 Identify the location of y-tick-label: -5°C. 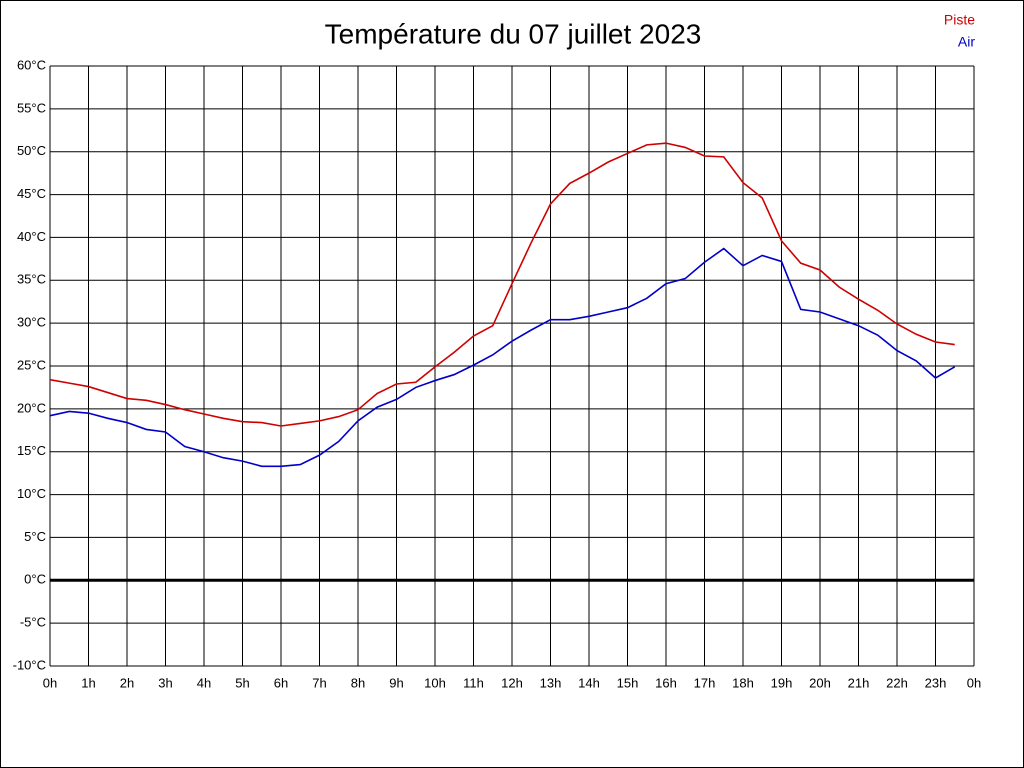
(33, 622).